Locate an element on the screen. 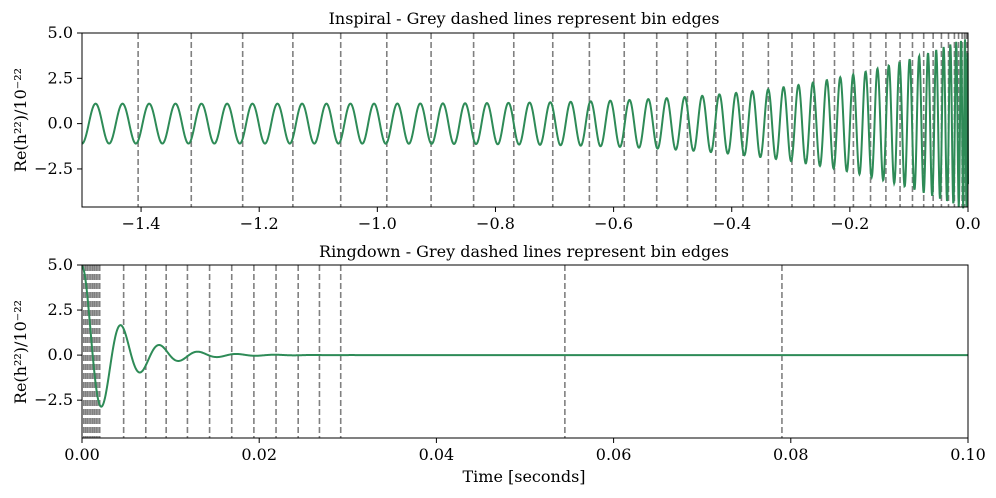 This screenshot has height=498, width=996. ringdown-y-tick-label-3: 5.0 is located at coordinates (60, 264).